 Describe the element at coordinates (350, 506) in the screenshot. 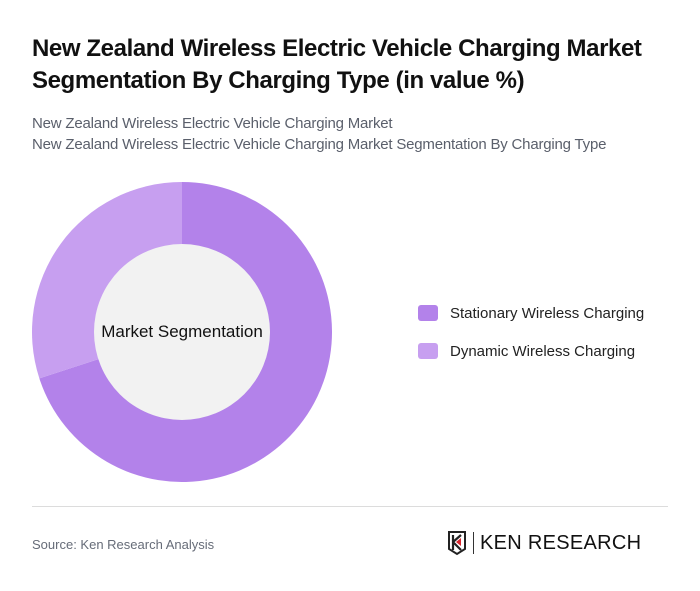

I see `footer-divider` at that location.